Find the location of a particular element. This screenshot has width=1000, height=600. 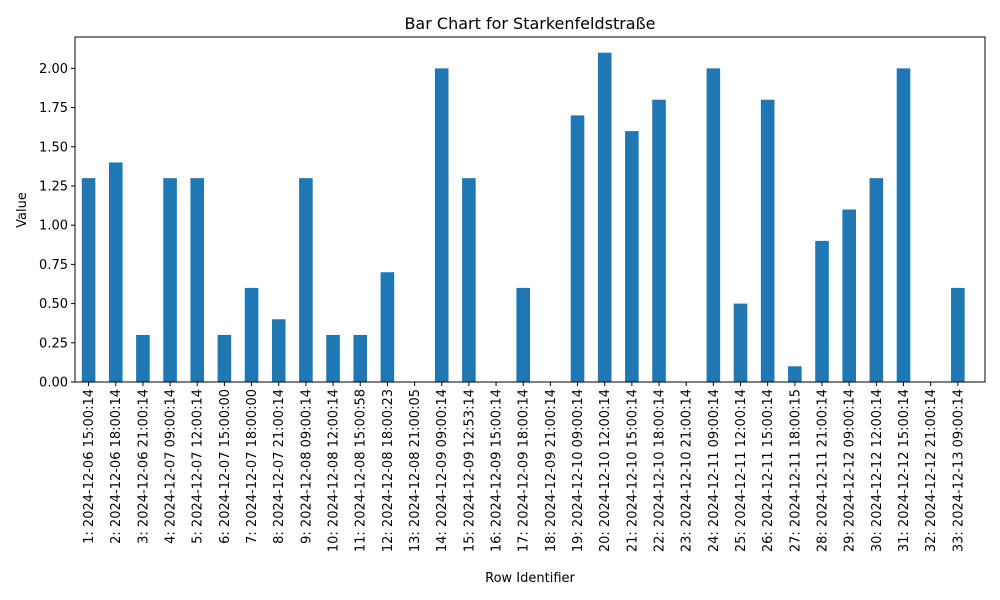

x-tick-label: 6: 2024-12-07 15:00:00 is located at coordinates (225, 466).